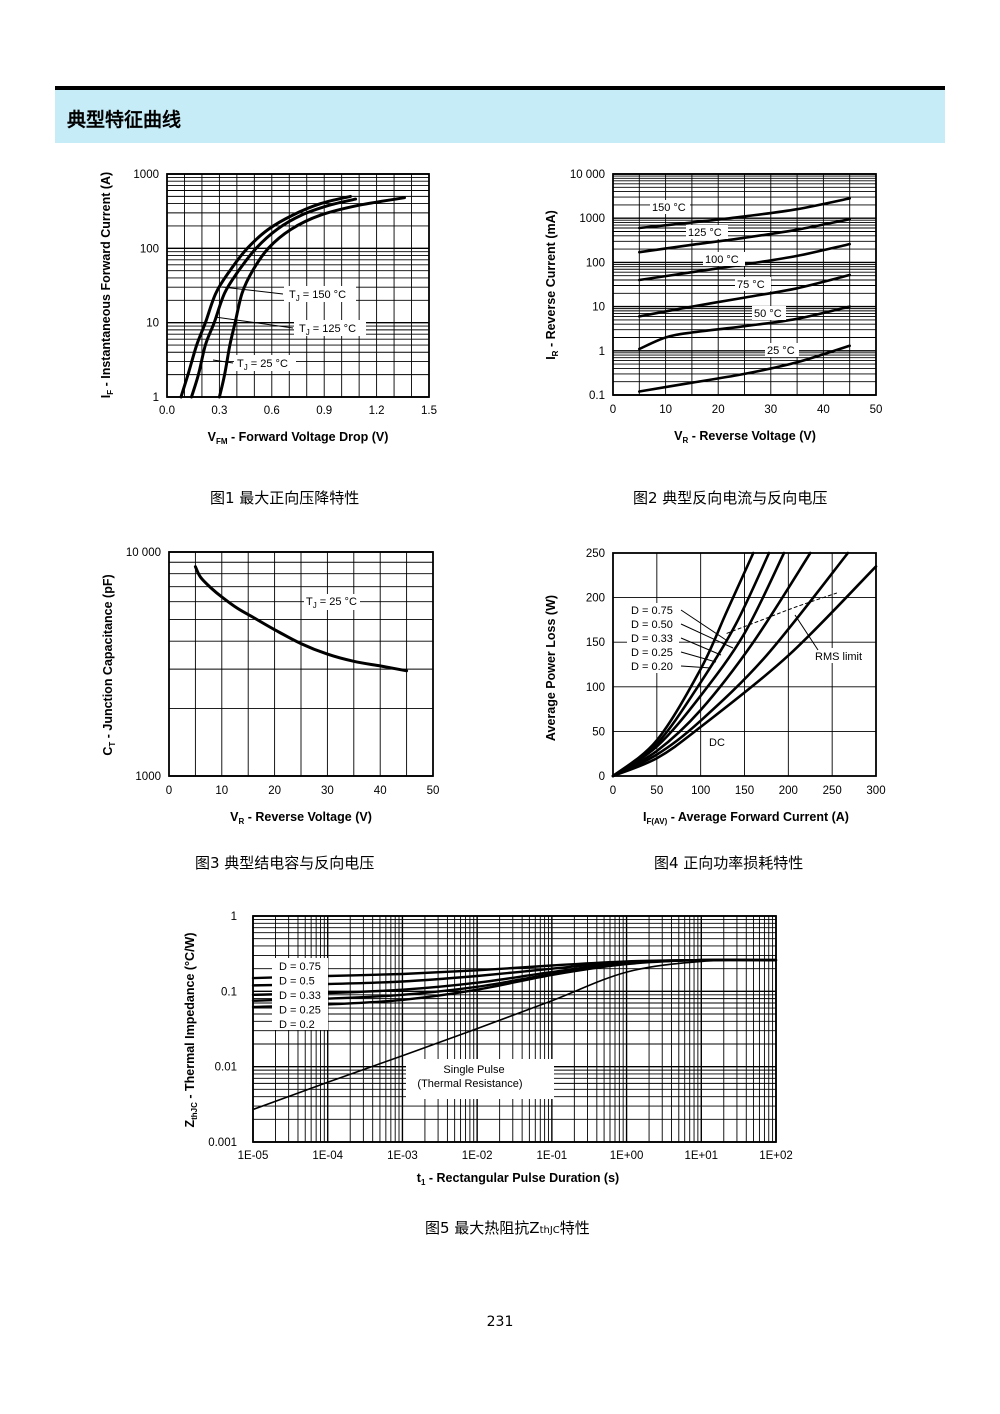 The image size is (1000, 1414). I want to click on y-tick-label: 0, so click(602, 777).